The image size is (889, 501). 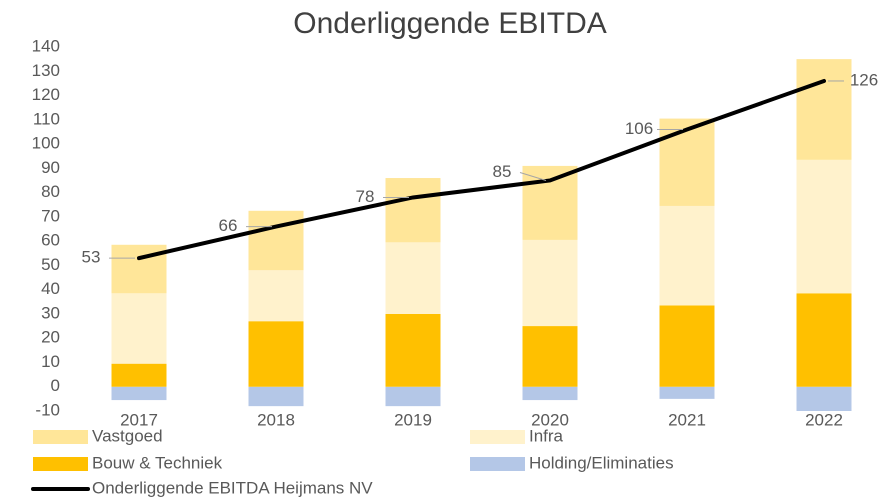 What do you see at coordinates (639, 128) in the screenshot?
I see `data-label: 106` at bounding box center [639, 128].